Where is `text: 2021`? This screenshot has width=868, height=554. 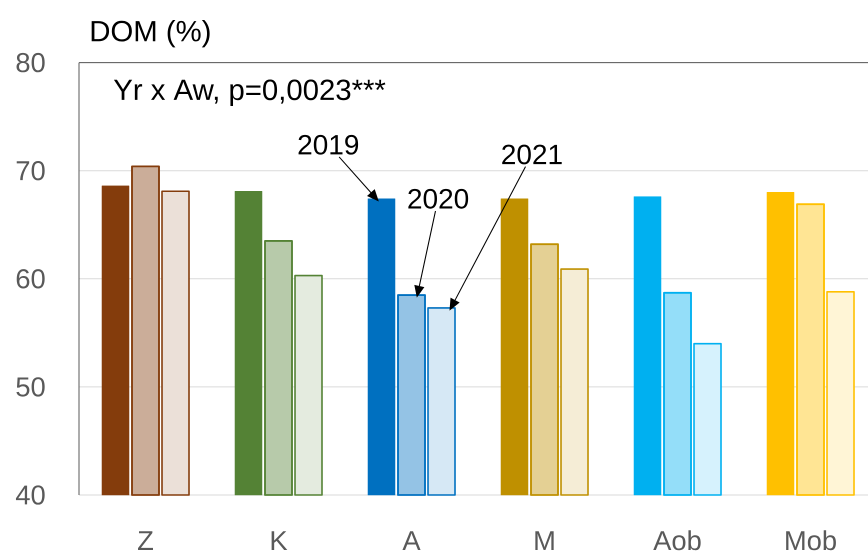 text: 2021 is located at coordinates (532, 154).